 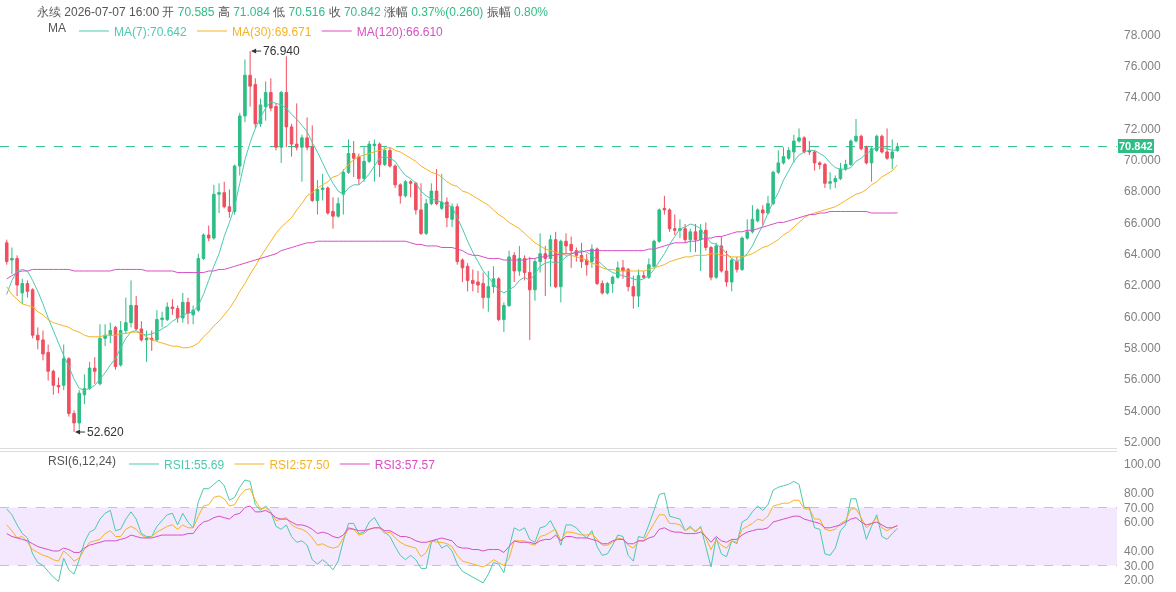 I want to click on y-tick-label: 68.000, so click(x=1143, y=191).